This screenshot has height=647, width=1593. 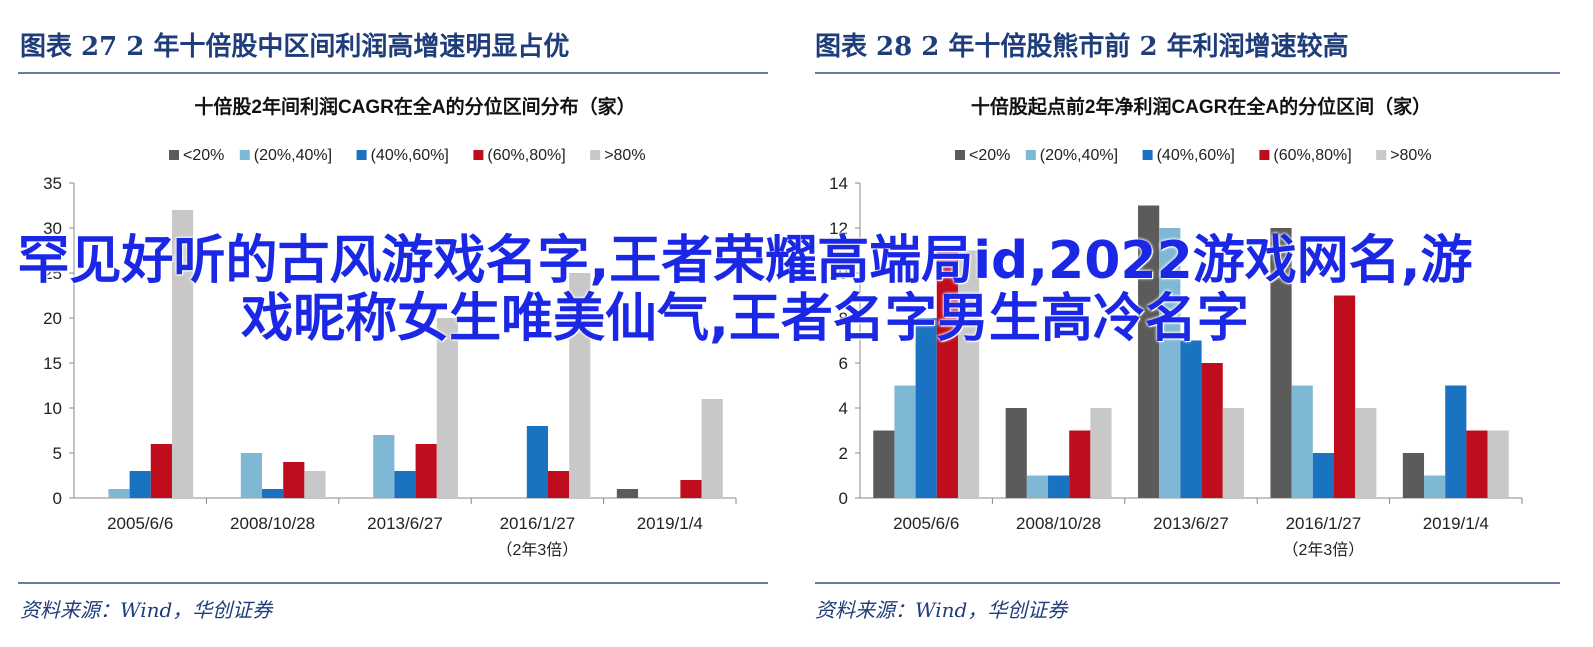 What do you see at coordinates (838, 183) in the screenshot?
I see `y-tick-label: 14` at bounding box center [838, 183].